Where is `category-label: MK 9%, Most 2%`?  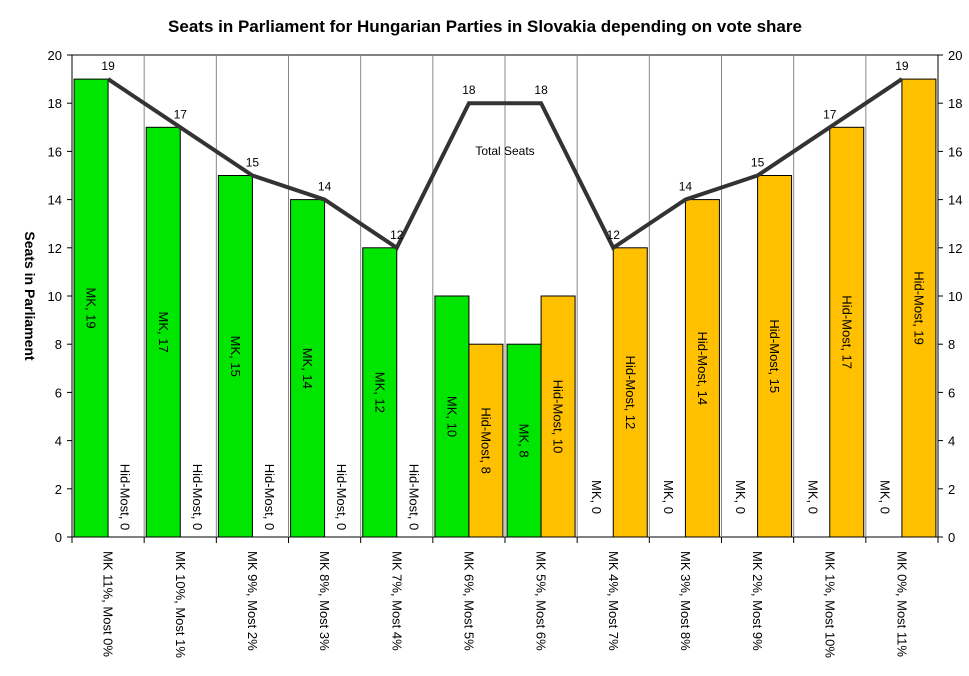
category-label: MK 9%, Most 2% is located at coordinates (252, 601).